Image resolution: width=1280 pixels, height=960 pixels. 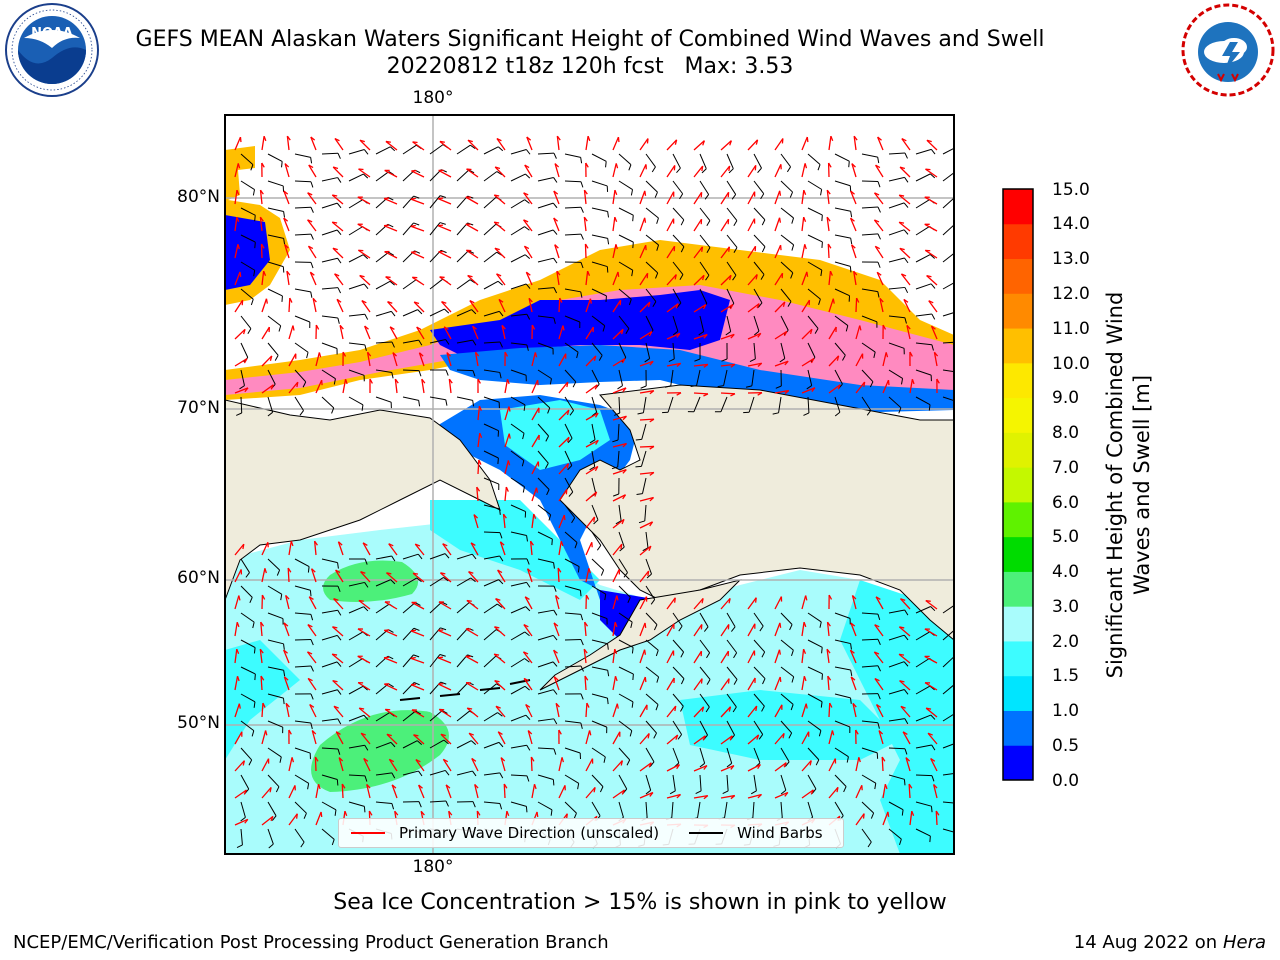 I want to click on colorbar-tick: 10.0, so click(x=1071, y=364).